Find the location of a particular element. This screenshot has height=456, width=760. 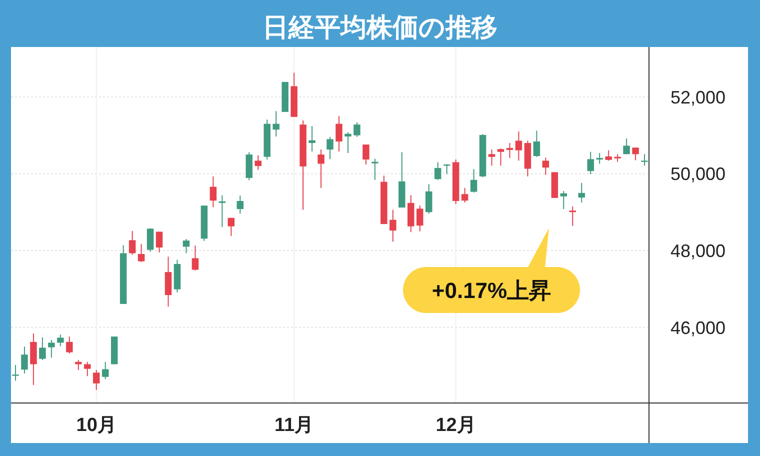

y-tick-label: 48,000 is located at coordinates (698, 251).